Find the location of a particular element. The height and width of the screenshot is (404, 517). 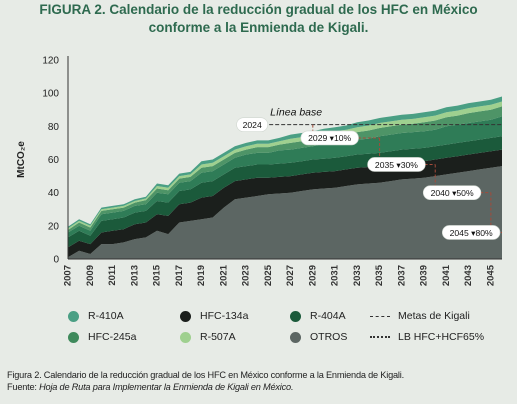

legend-item: OTROS is located at coordinates (318, 337).